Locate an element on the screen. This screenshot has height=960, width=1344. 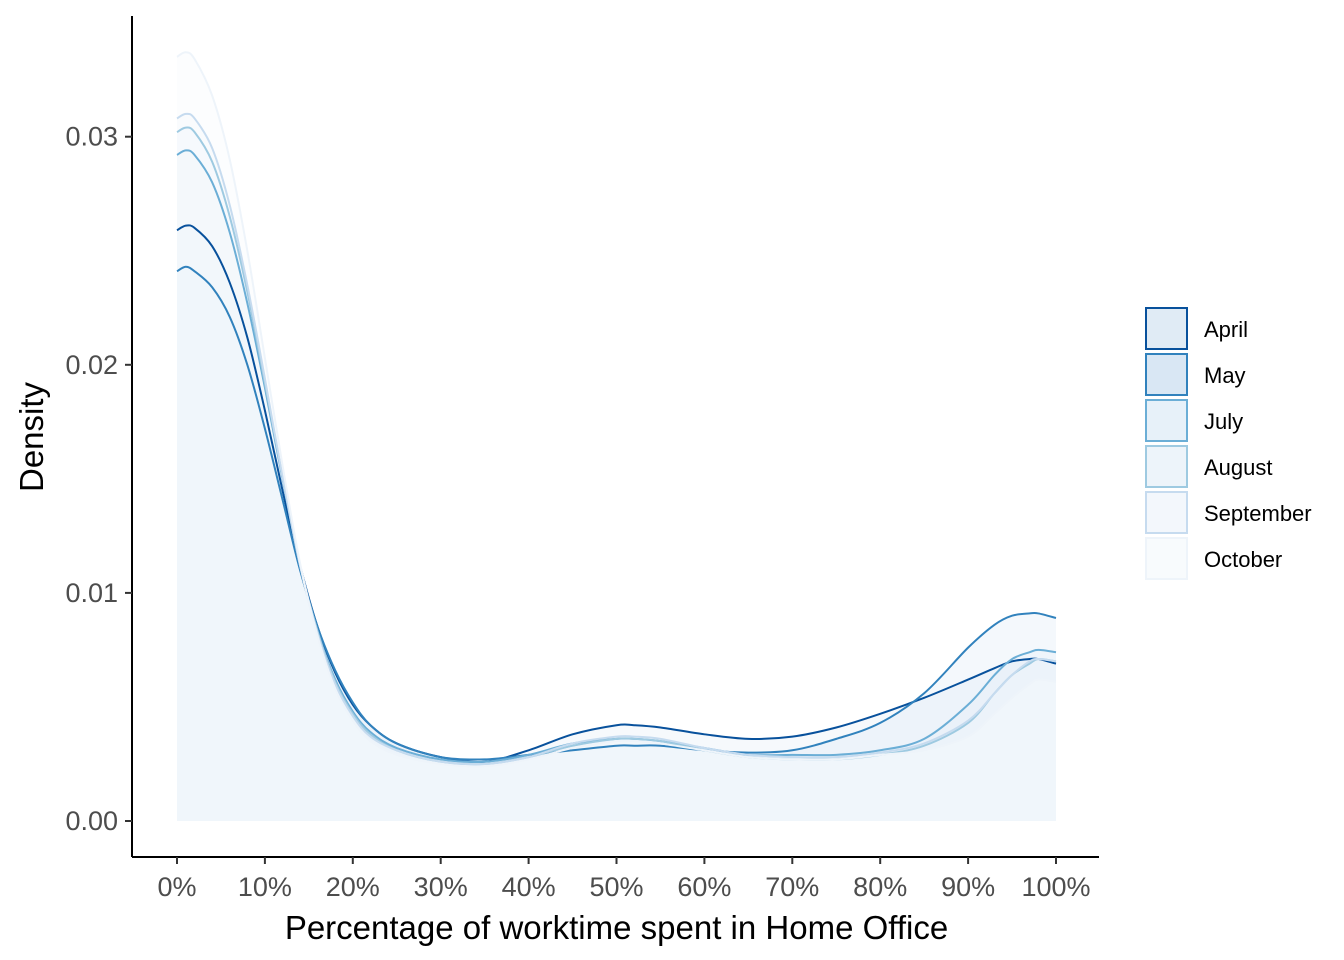
y-tick-label: 0.03 is located at coordinates (91, 137).